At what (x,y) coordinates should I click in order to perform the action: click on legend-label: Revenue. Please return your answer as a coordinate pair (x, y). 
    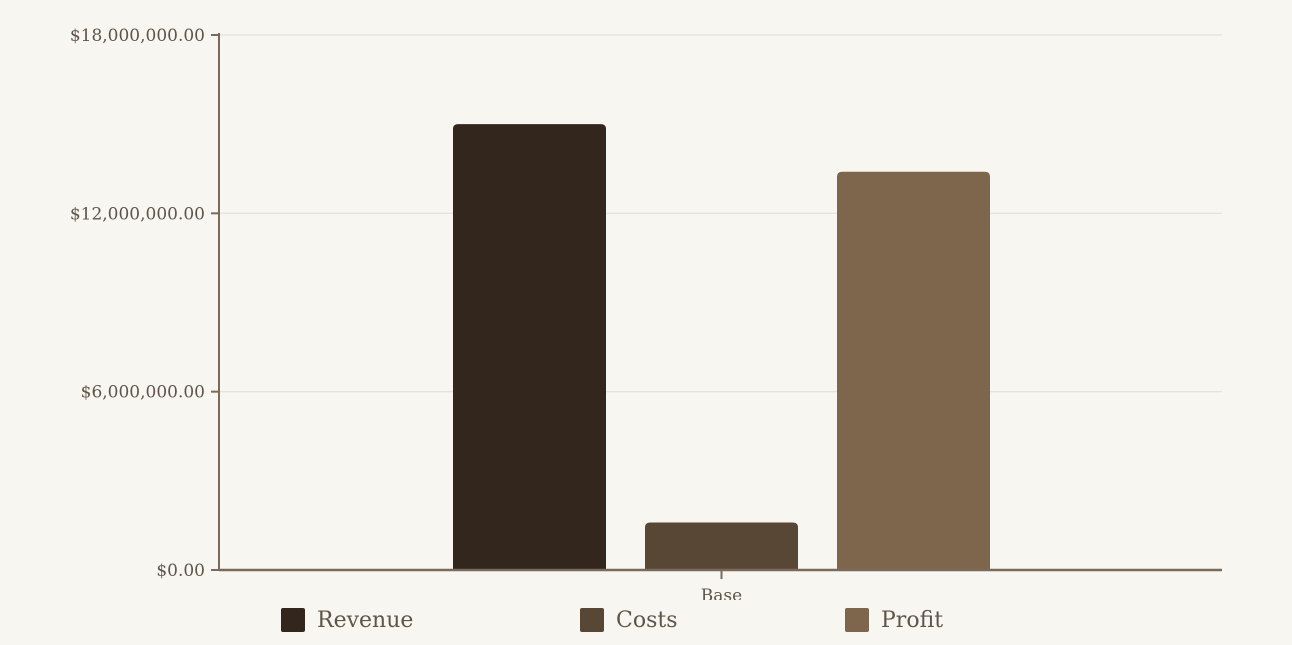
    Looking at the image, I should click on (365, 620).